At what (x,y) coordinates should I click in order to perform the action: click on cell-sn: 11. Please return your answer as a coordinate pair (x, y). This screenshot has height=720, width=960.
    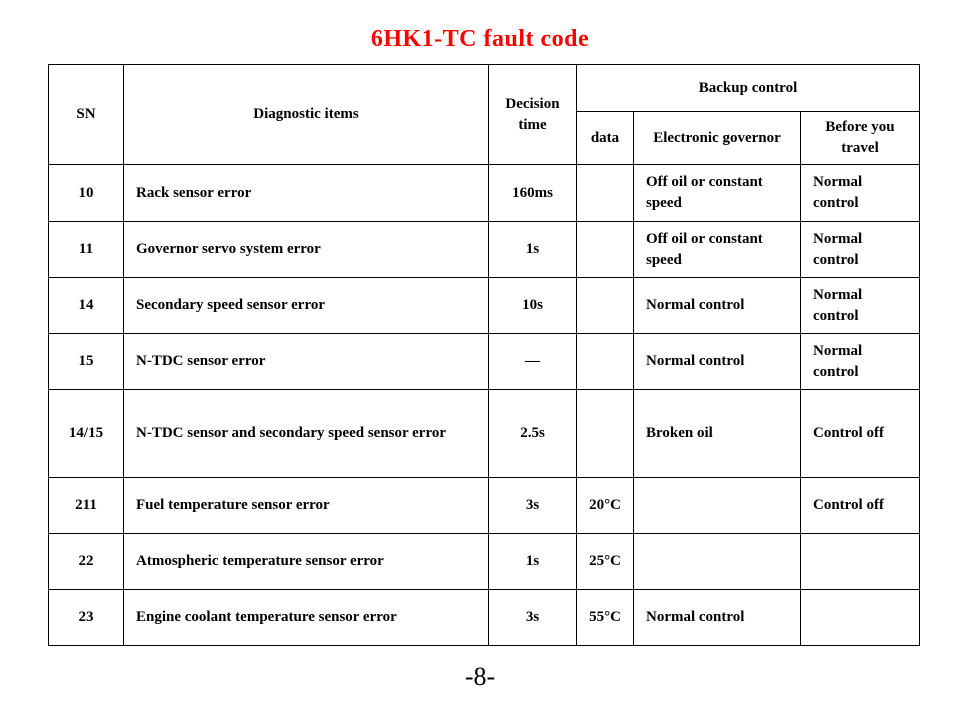
    Looking at the image, I should click on (86, 249).